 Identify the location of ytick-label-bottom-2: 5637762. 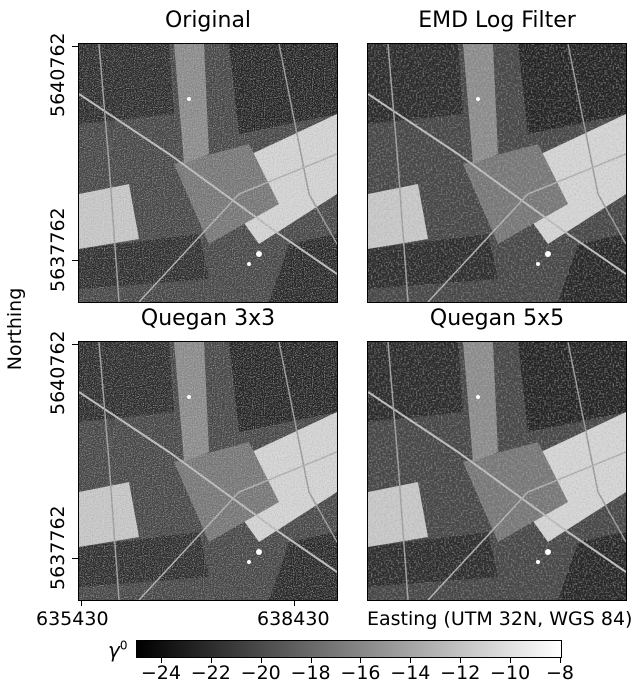
(58, 547).